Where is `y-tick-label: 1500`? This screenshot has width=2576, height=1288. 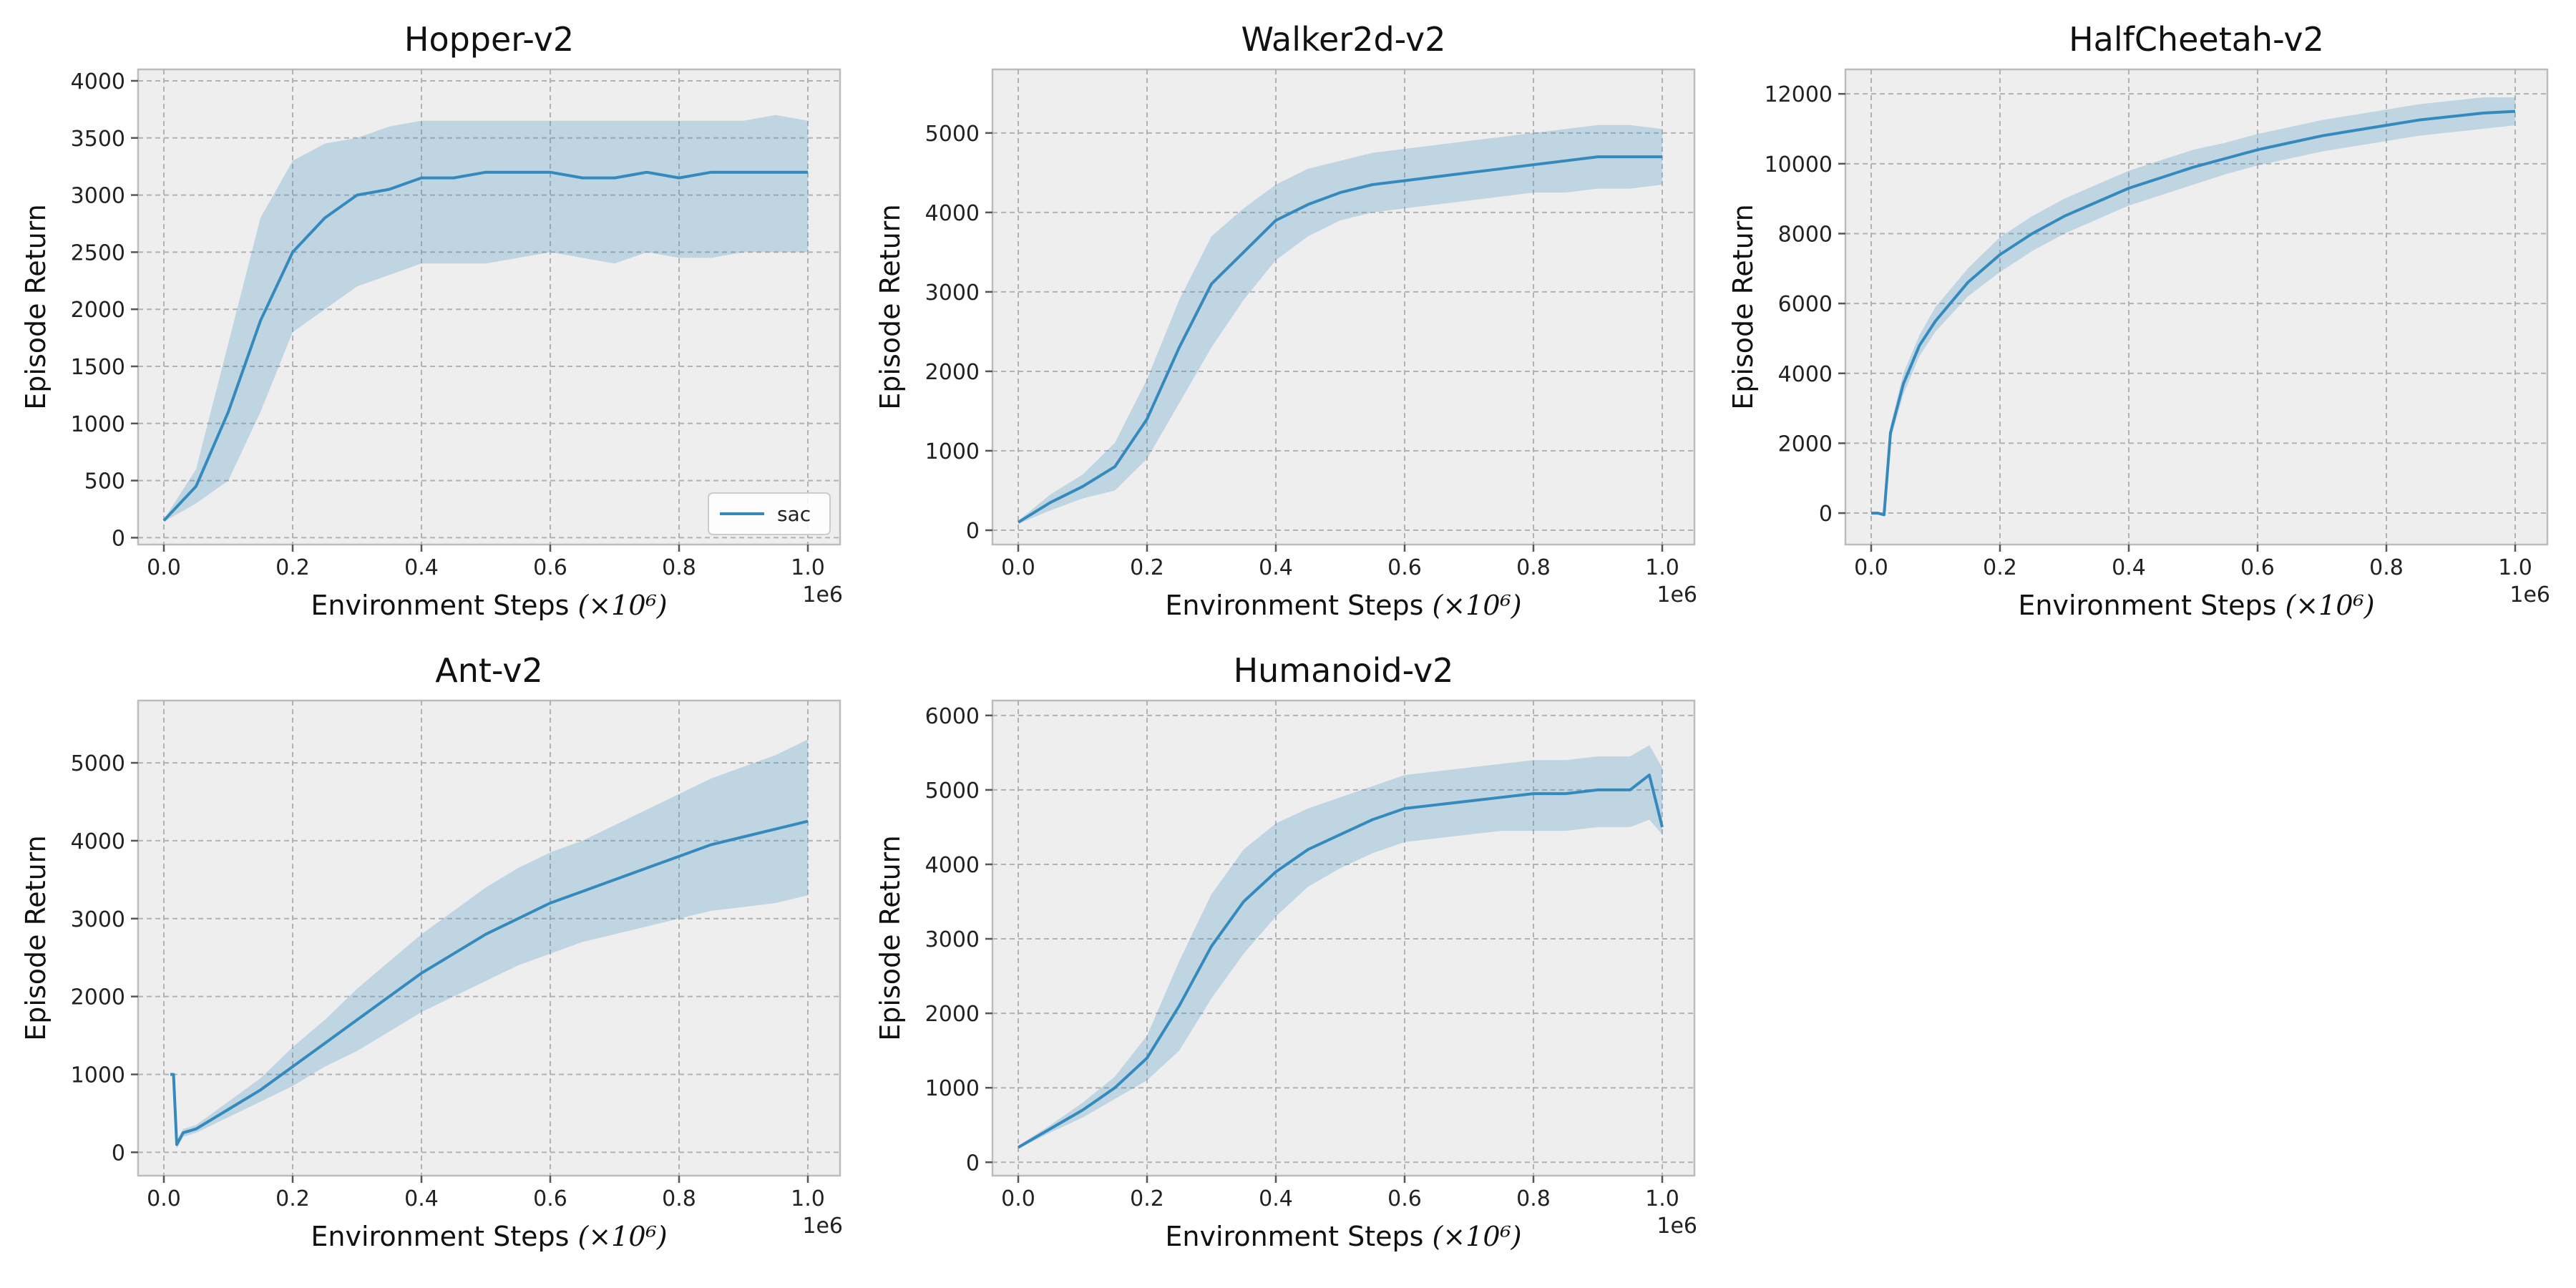
y-tick-label: 1500 is located at coordinates (98, 367).